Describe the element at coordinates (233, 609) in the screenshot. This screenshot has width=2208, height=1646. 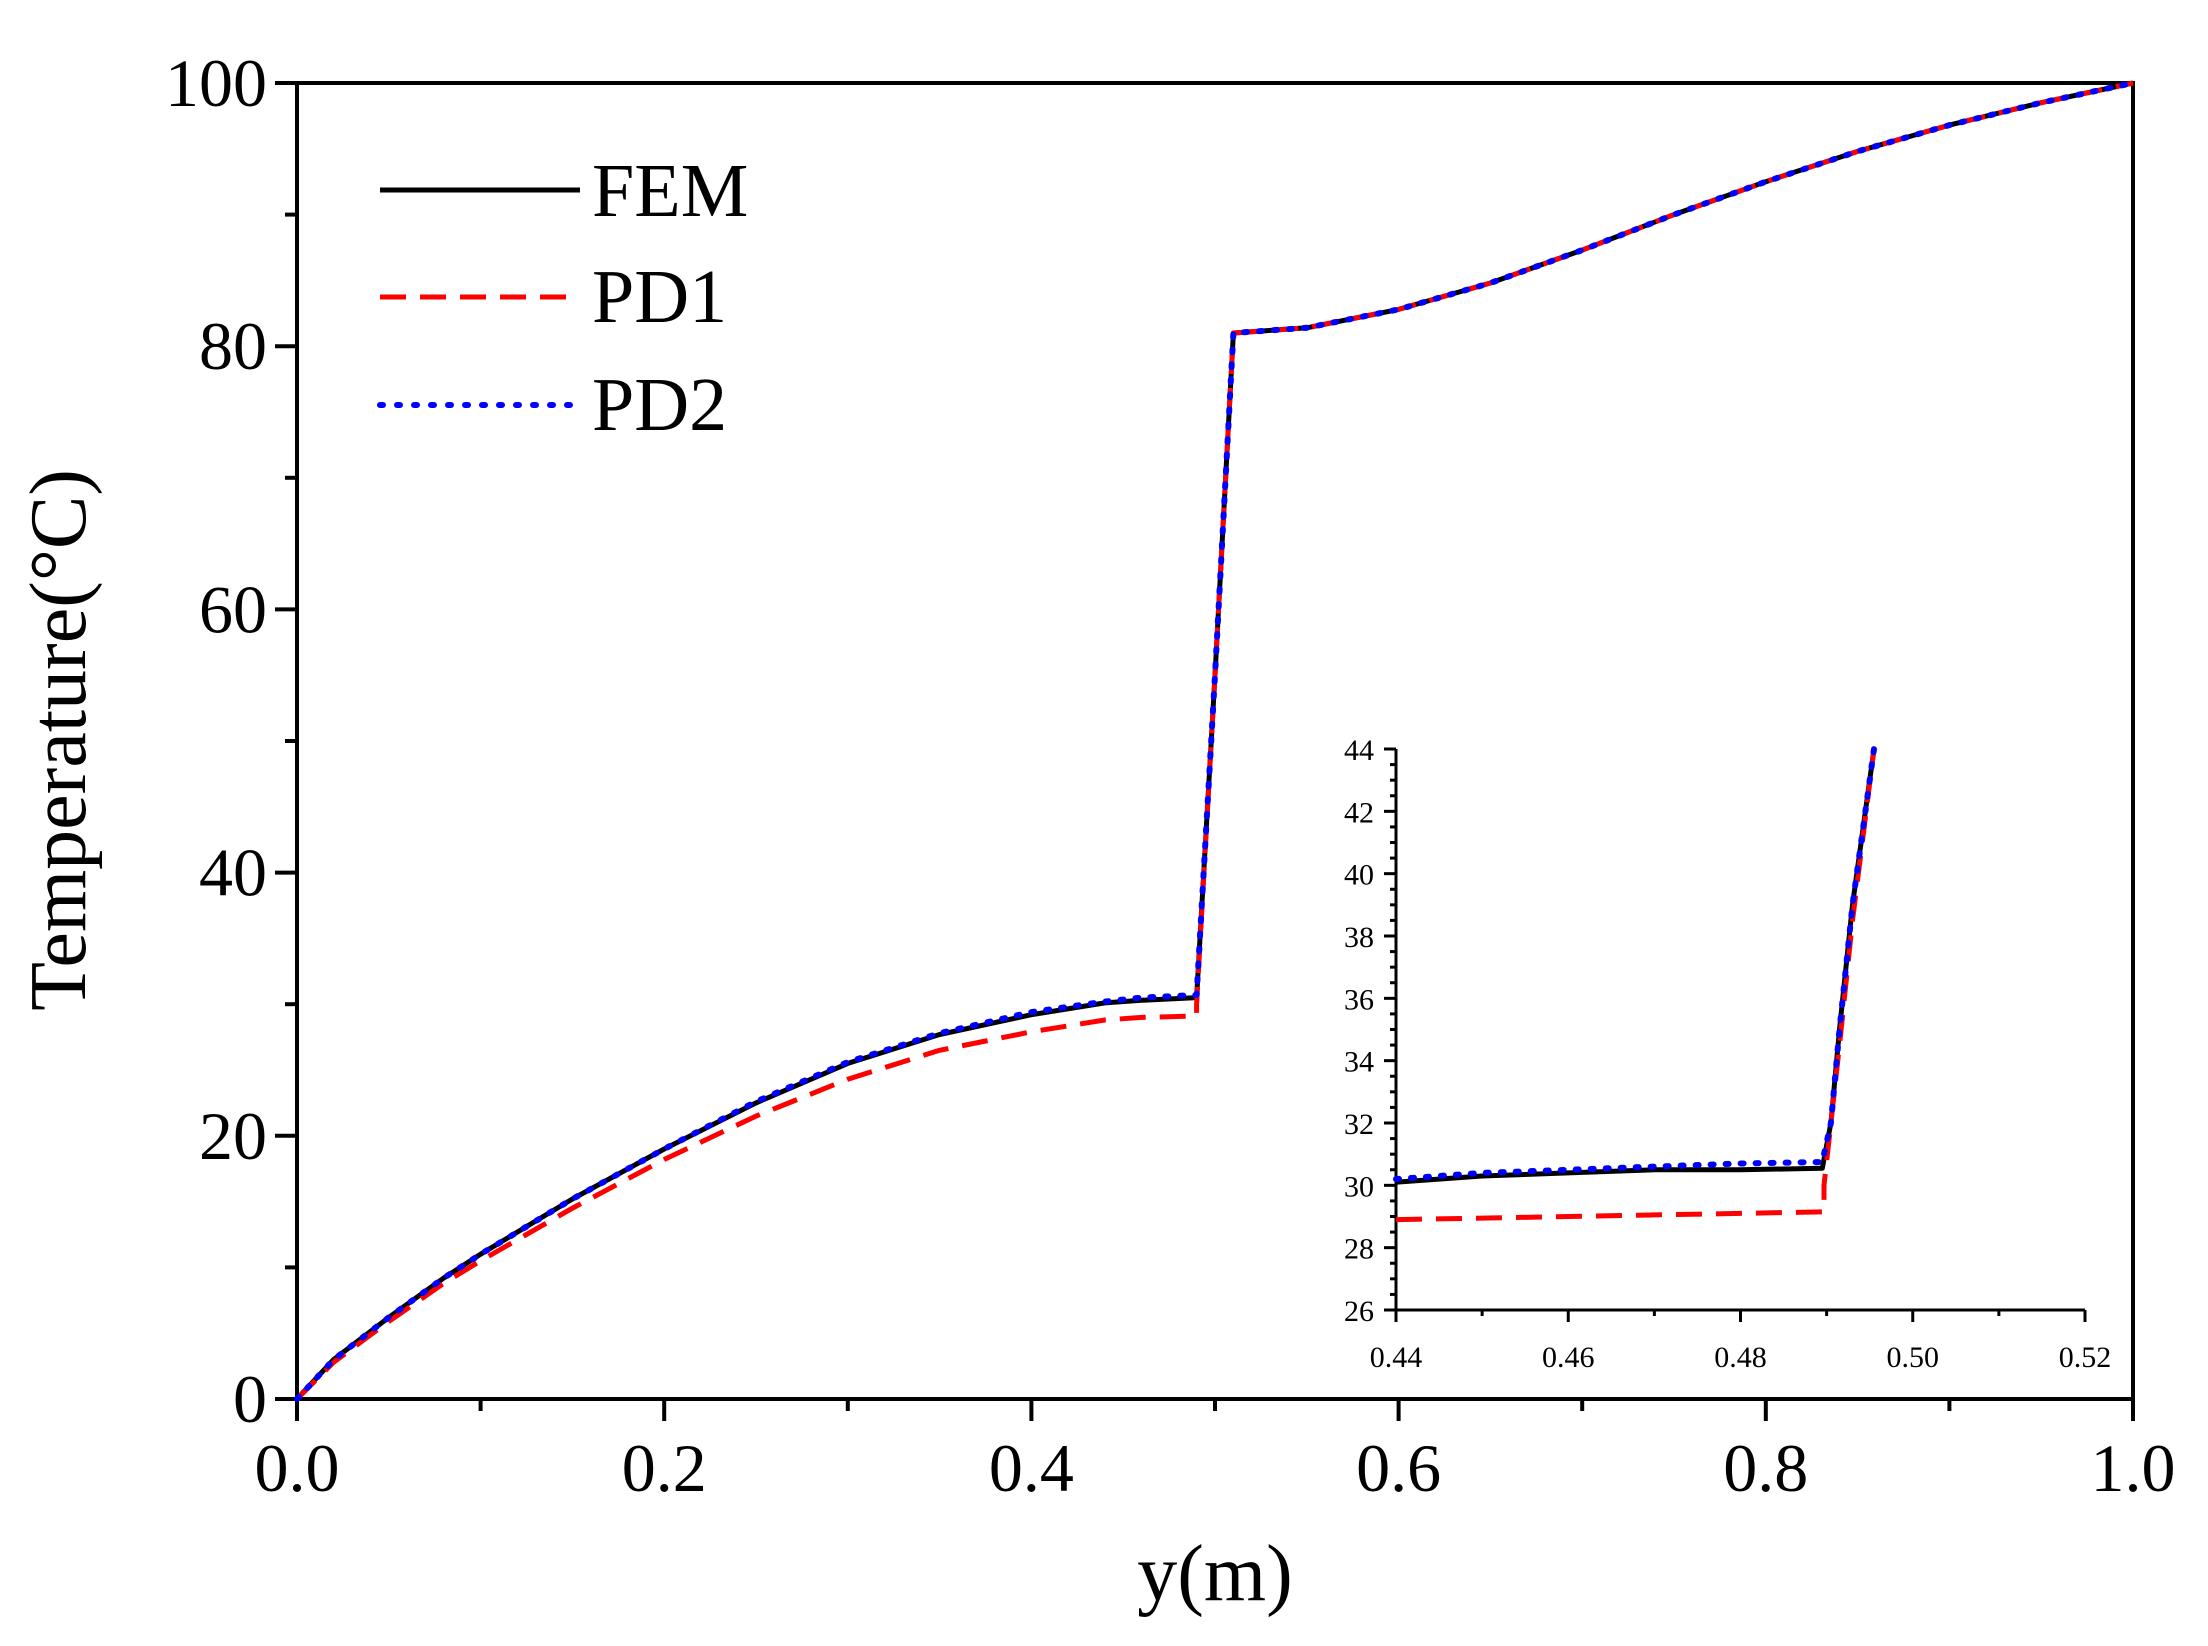
I see `y-tick-label: 60` at that location.